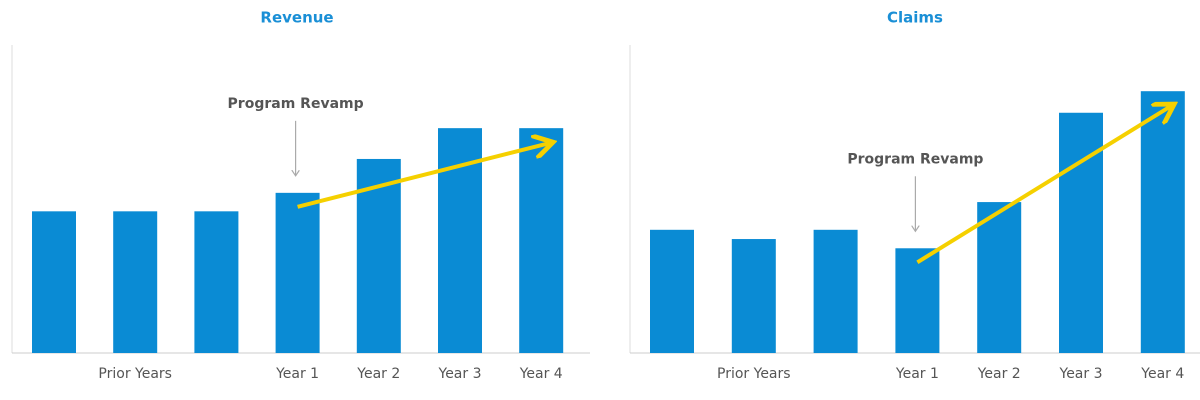  Describe the element at coordinates (915, 18) in the screenshot. I see `chart-title: Claims` at that location.